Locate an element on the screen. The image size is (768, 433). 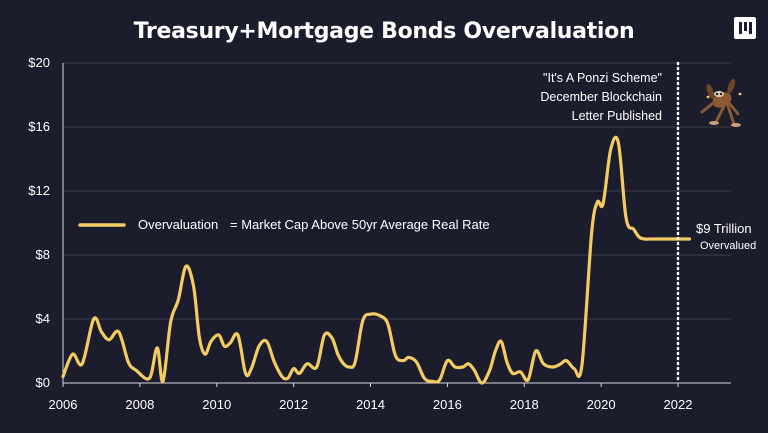
x-tick-label: 2022 is located at coordinates (678, 404).